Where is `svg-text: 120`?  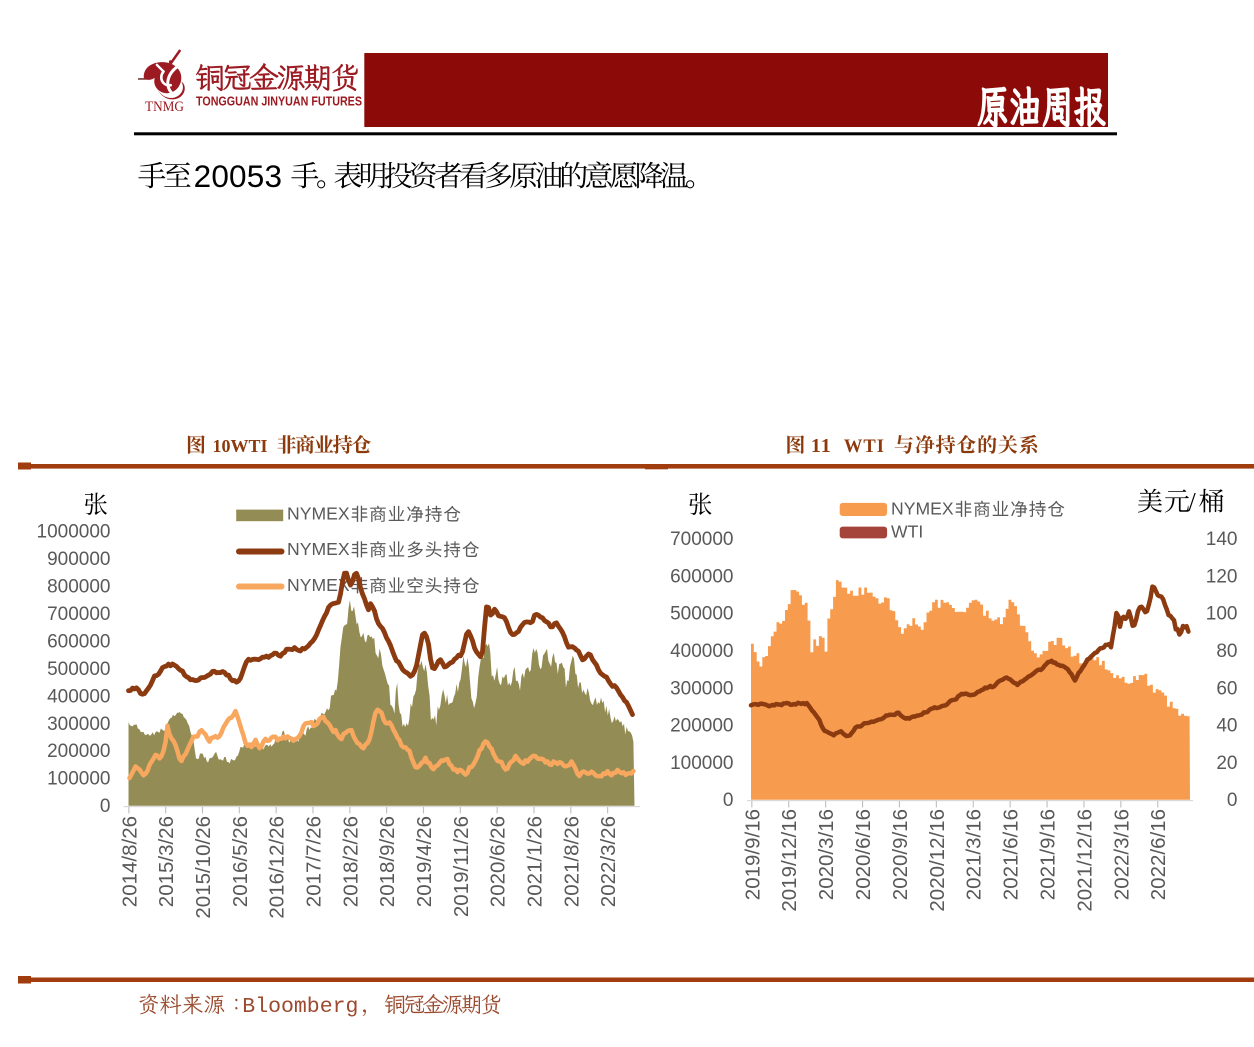
svg-text: 120 is located at coordinates (1222, 576).